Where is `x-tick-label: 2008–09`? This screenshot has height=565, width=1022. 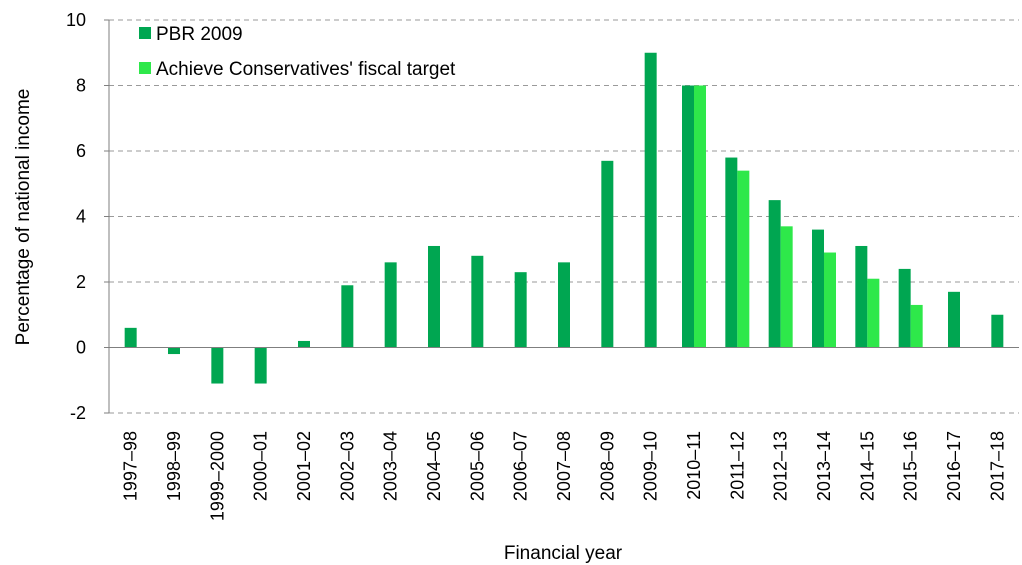 x-tick-label: 2008–09 is located at coordinates (607, 466).